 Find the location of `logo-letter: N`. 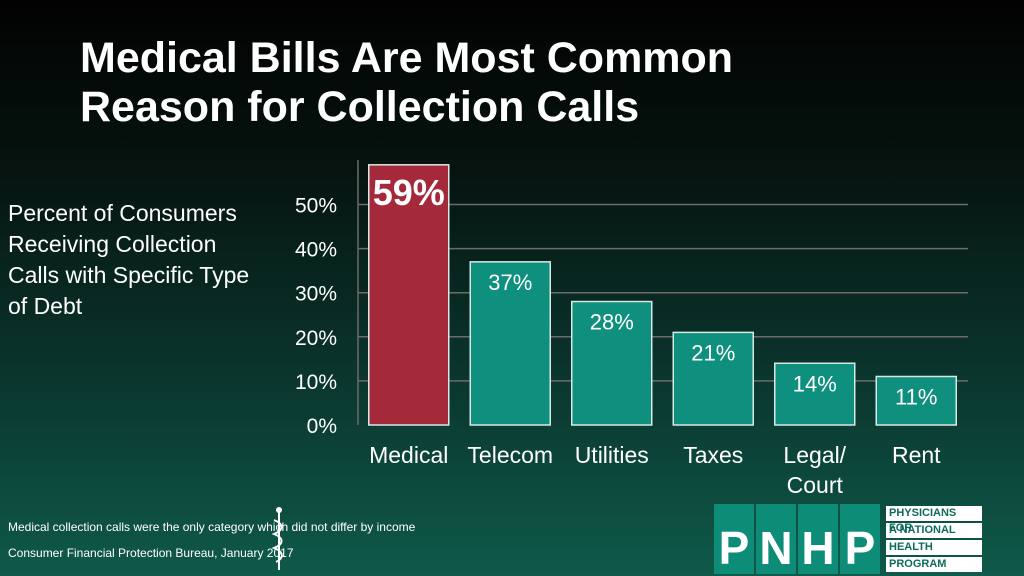

logo-letter: N is located at coordinates (776, 539).